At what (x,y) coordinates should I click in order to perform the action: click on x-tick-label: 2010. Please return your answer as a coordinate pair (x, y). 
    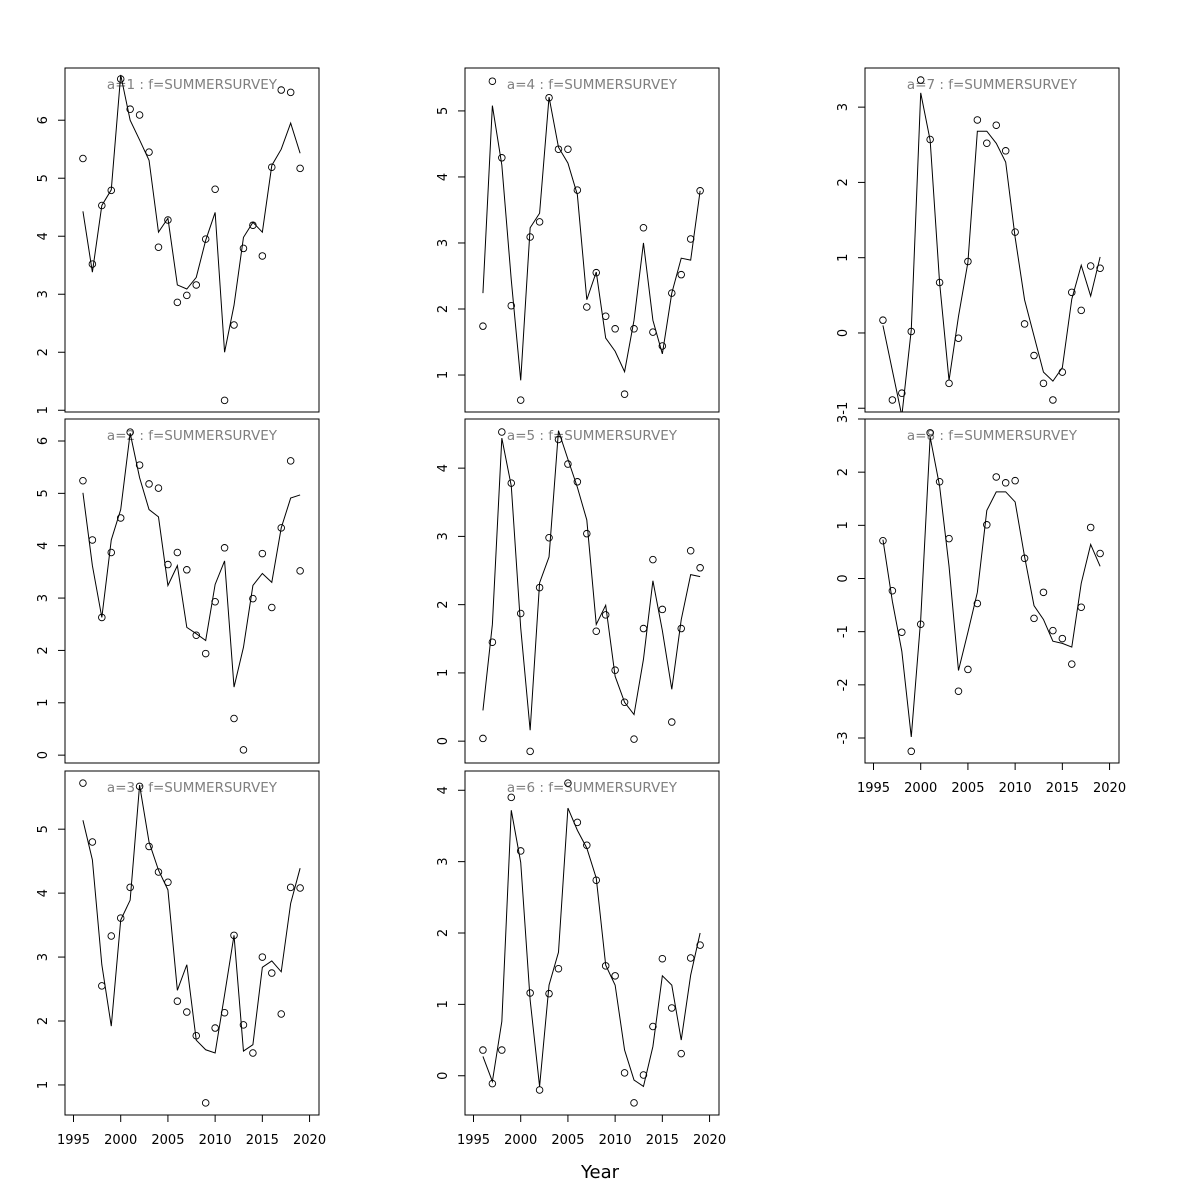
    Looking at the image, I should click on (615, 1140).